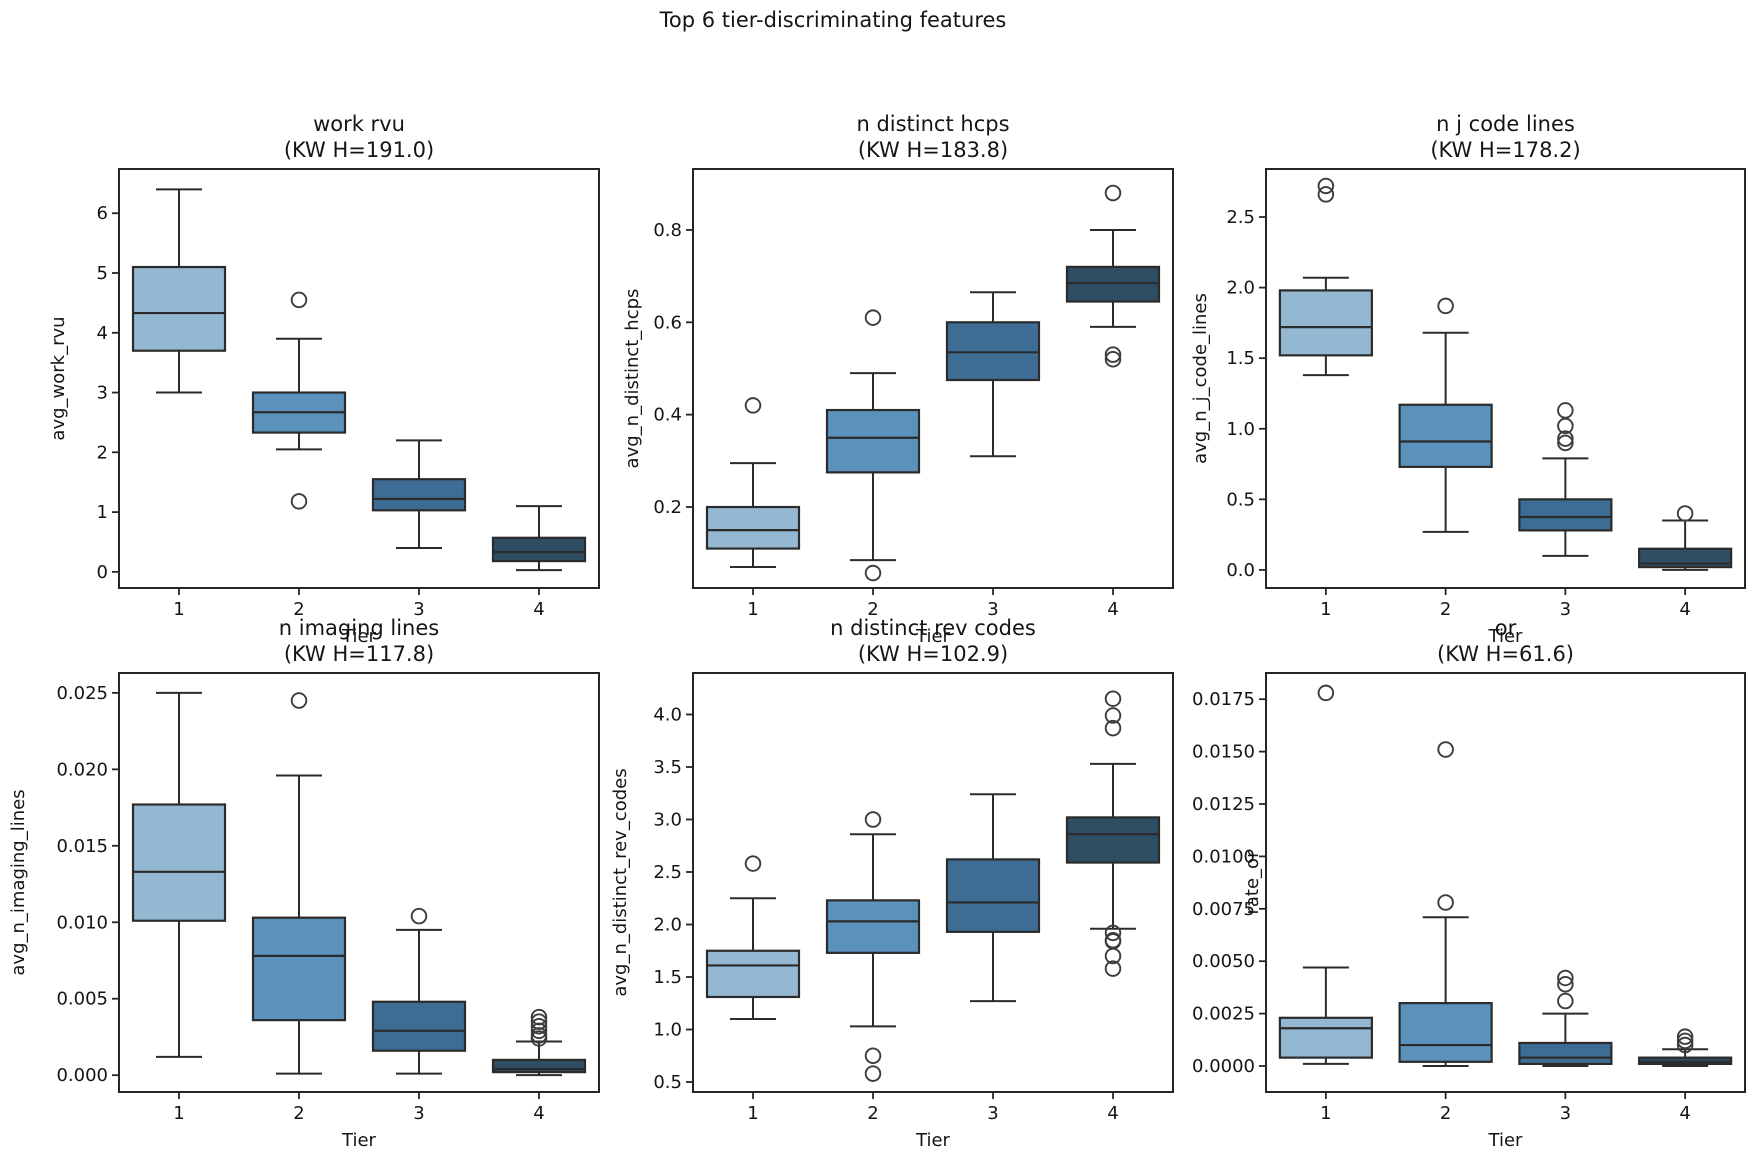 This screenshot has height=1172, width=1761. Describe the element at coordinates (1223, 1066) in the screenshot. I see `y-tick-label: 0.0000` at that location.